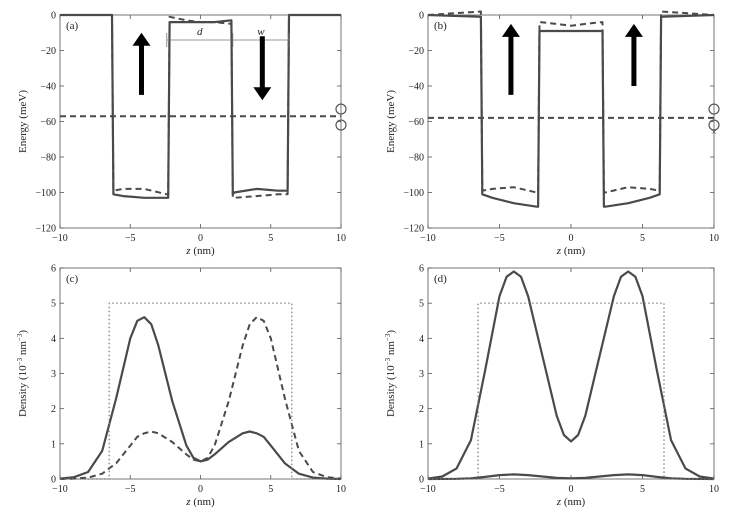 The width and height of the screenshot is (748, 524). What do you see at coordinates (200, 32) in the screenshot?
I see `annotation-d: d` at bounding box center [200, 32].